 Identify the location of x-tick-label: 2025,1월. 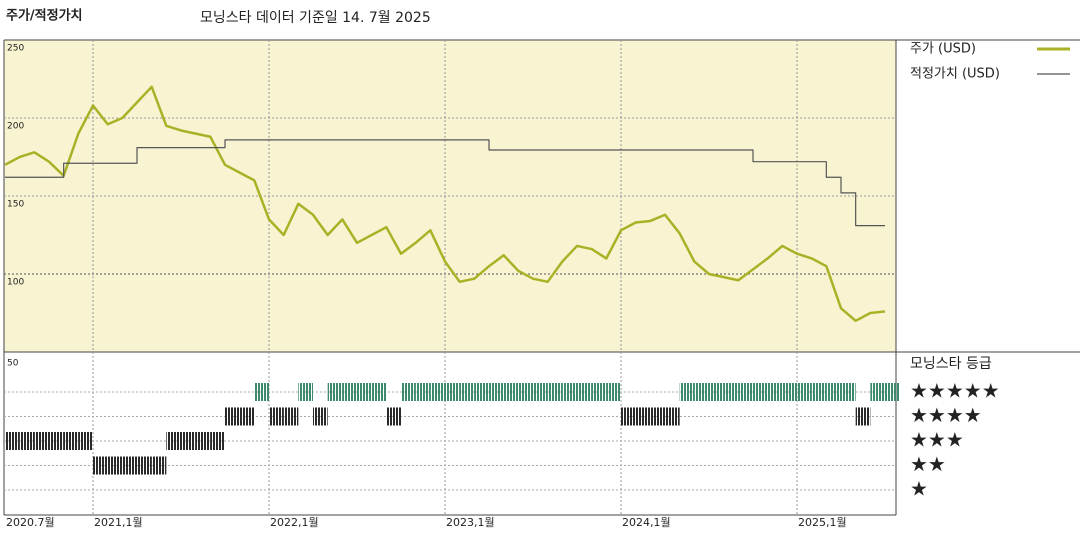
(822, 522).